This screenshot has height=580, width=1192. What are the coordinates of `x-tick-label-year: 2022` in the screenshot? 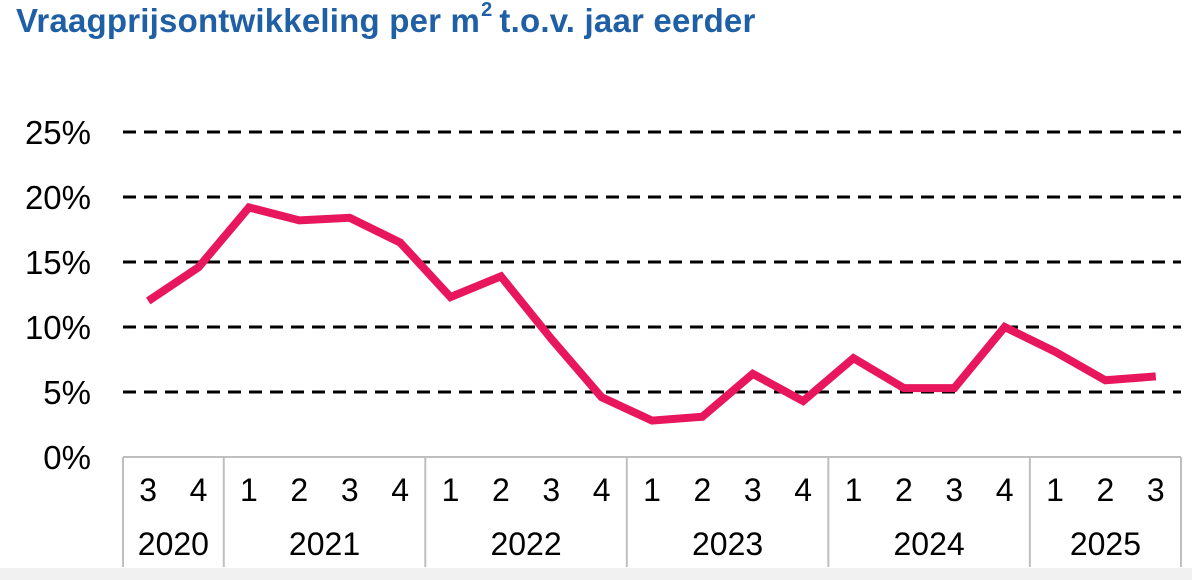 It's located at (525, 544).